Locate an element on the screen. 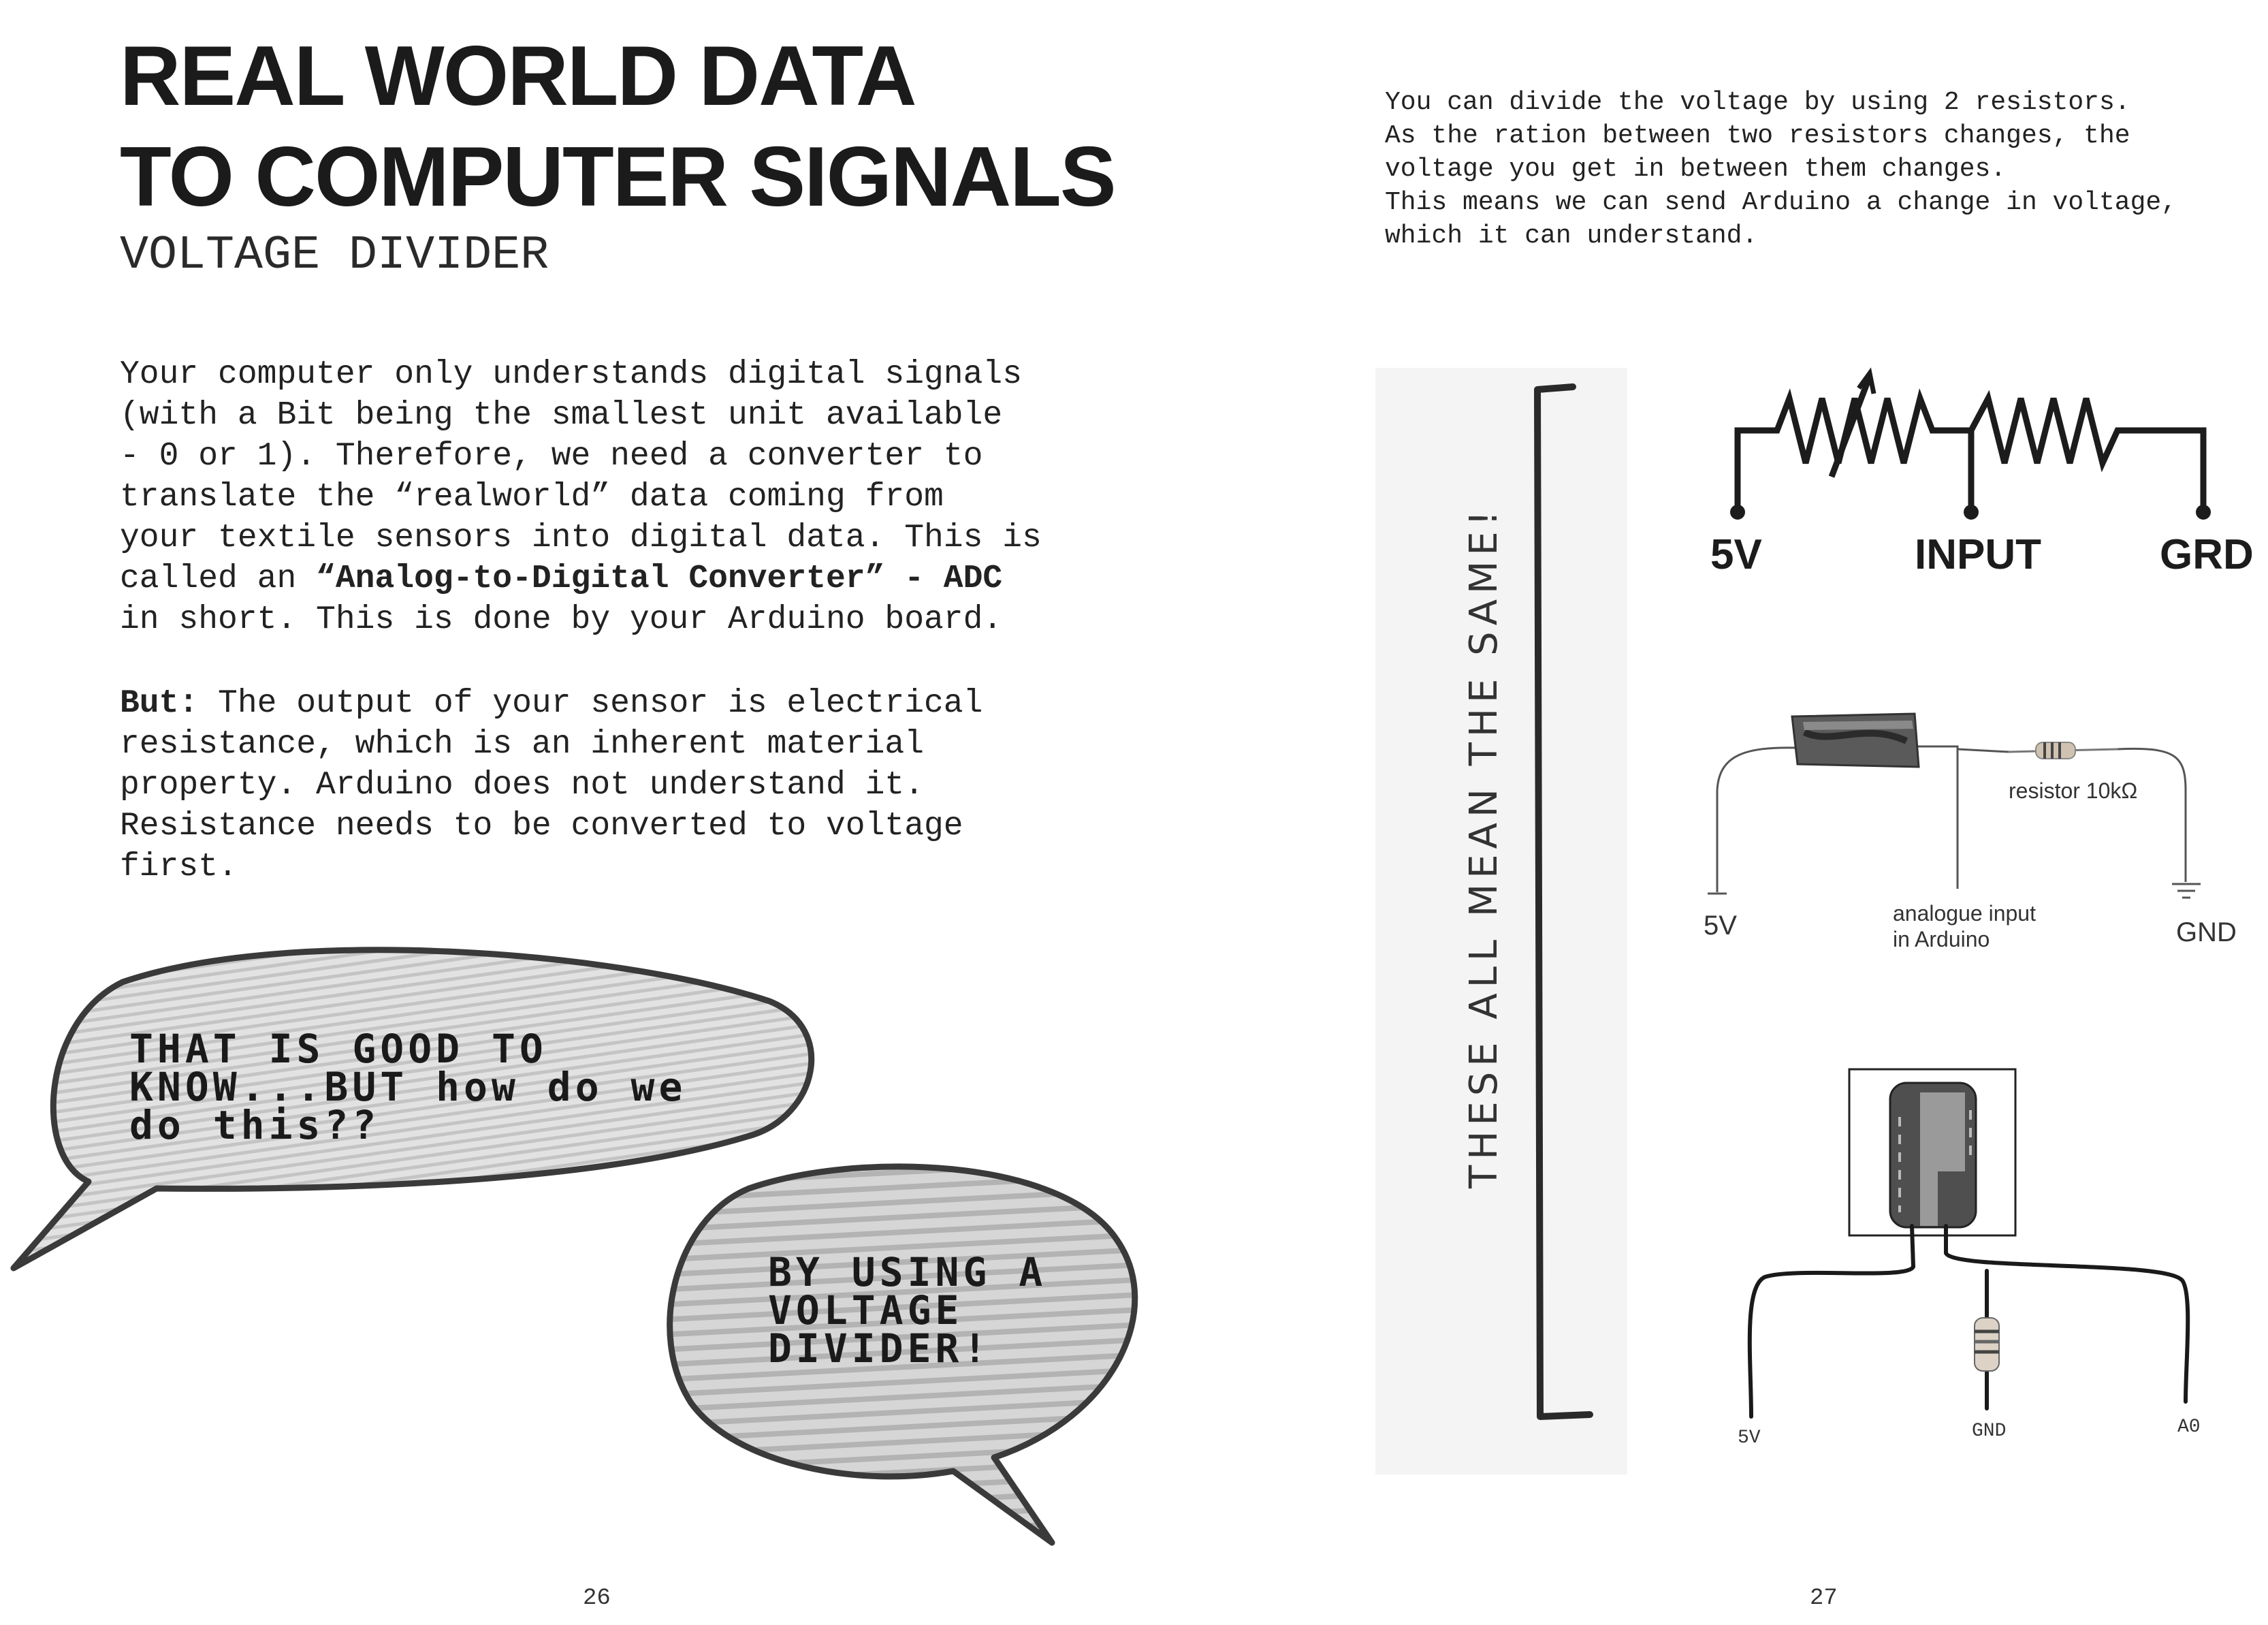  adc-term: “Analog-to-Digital Converter” - ADC is located at coordinates (659, 579).